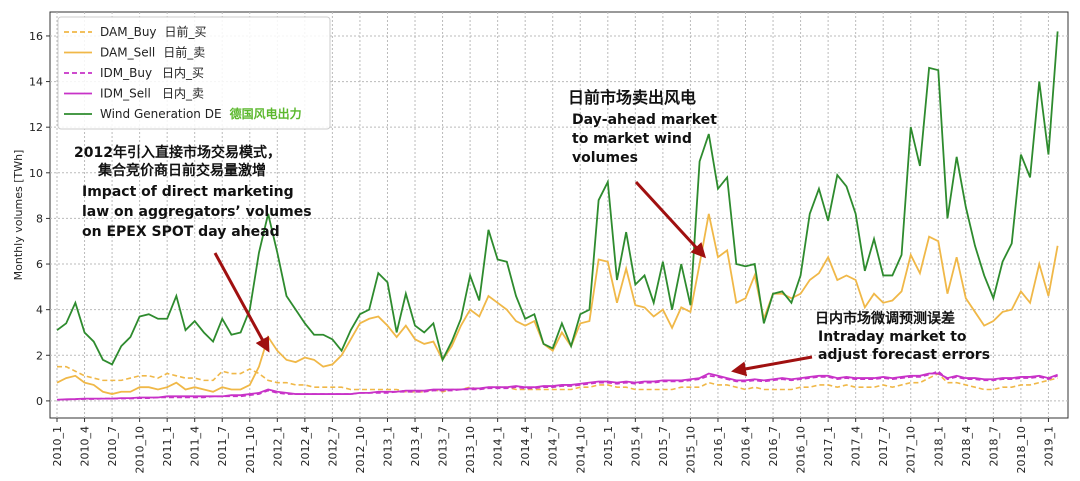  Describe the element at coordinates (277, 446) in the screenshot. I see `x-tick-label: 2012_1` at that location.